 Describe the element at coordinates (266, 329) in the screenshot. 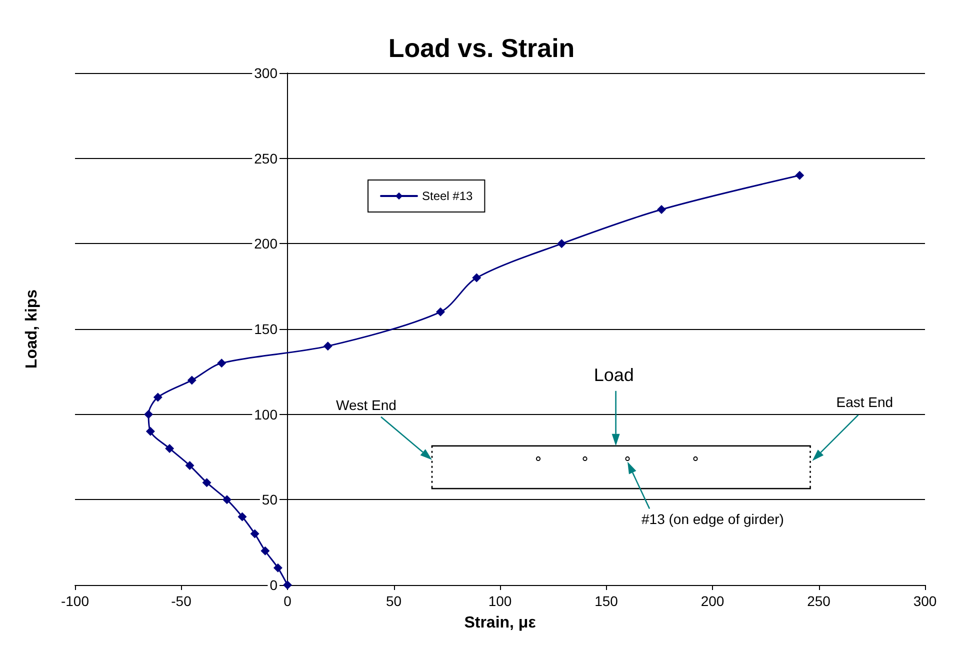

I see `y-tick-label: 150` at that location.